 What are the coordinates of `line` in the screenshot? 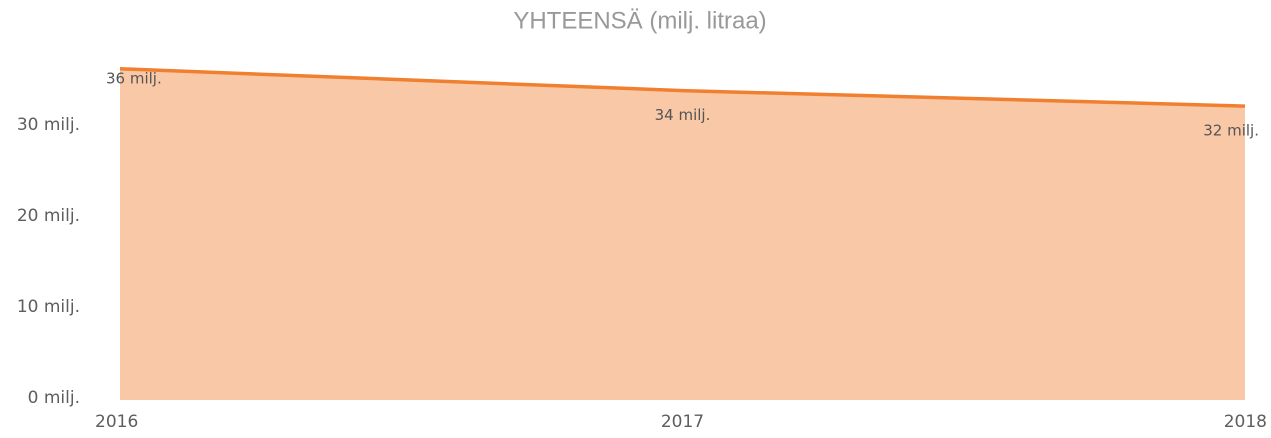 It's located at (682, 87).